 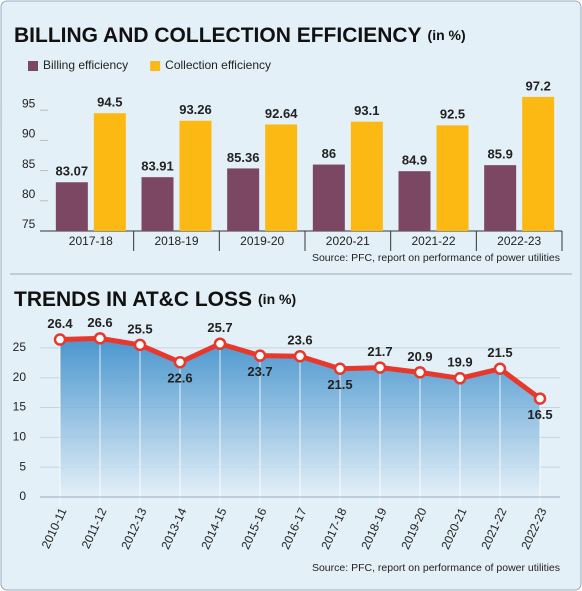 I want to click on y-tick-label: 75, so click(x=29, y=224).